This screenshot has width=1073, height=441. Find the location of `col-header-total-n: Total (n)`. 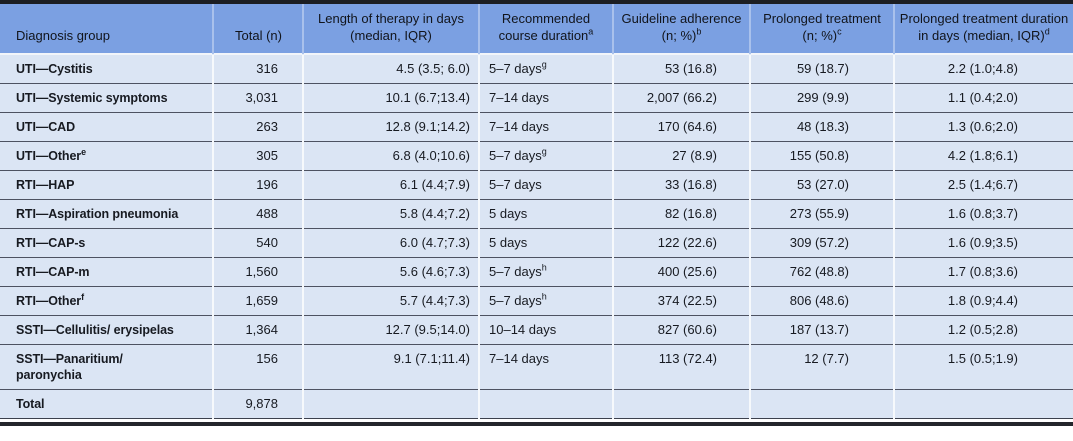

col-header-total-n: Total (n) is located at coordinates (257, 28).